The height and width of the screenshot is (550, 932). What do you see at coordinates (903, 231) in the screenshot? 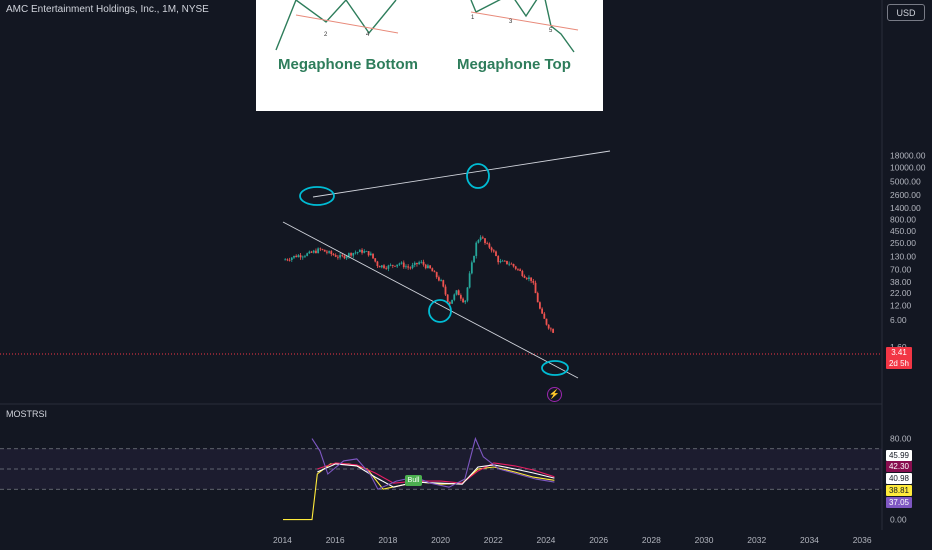
I see `price-axis-tick: 450.00` at bounding box center [903, 231].